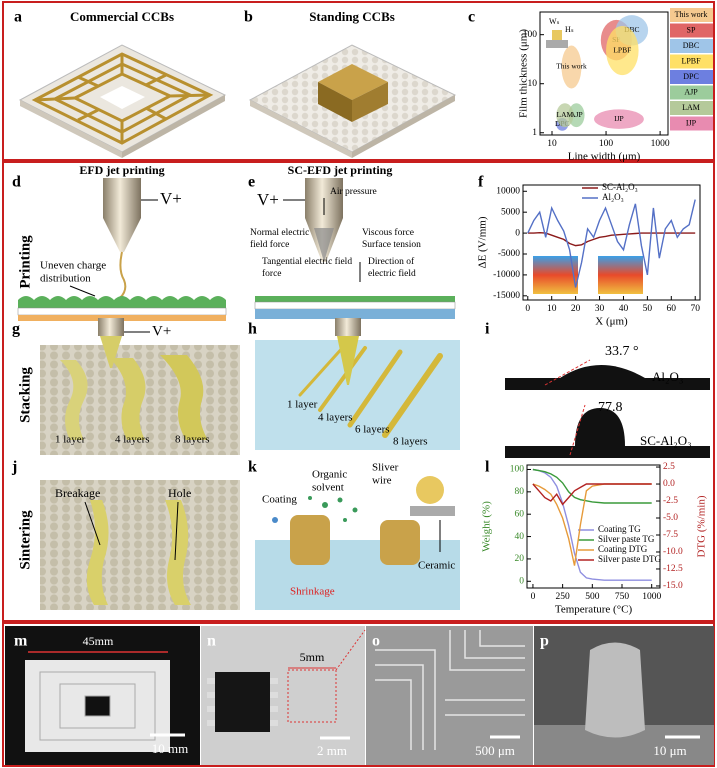  I want to click on jet, so click(123, 275).